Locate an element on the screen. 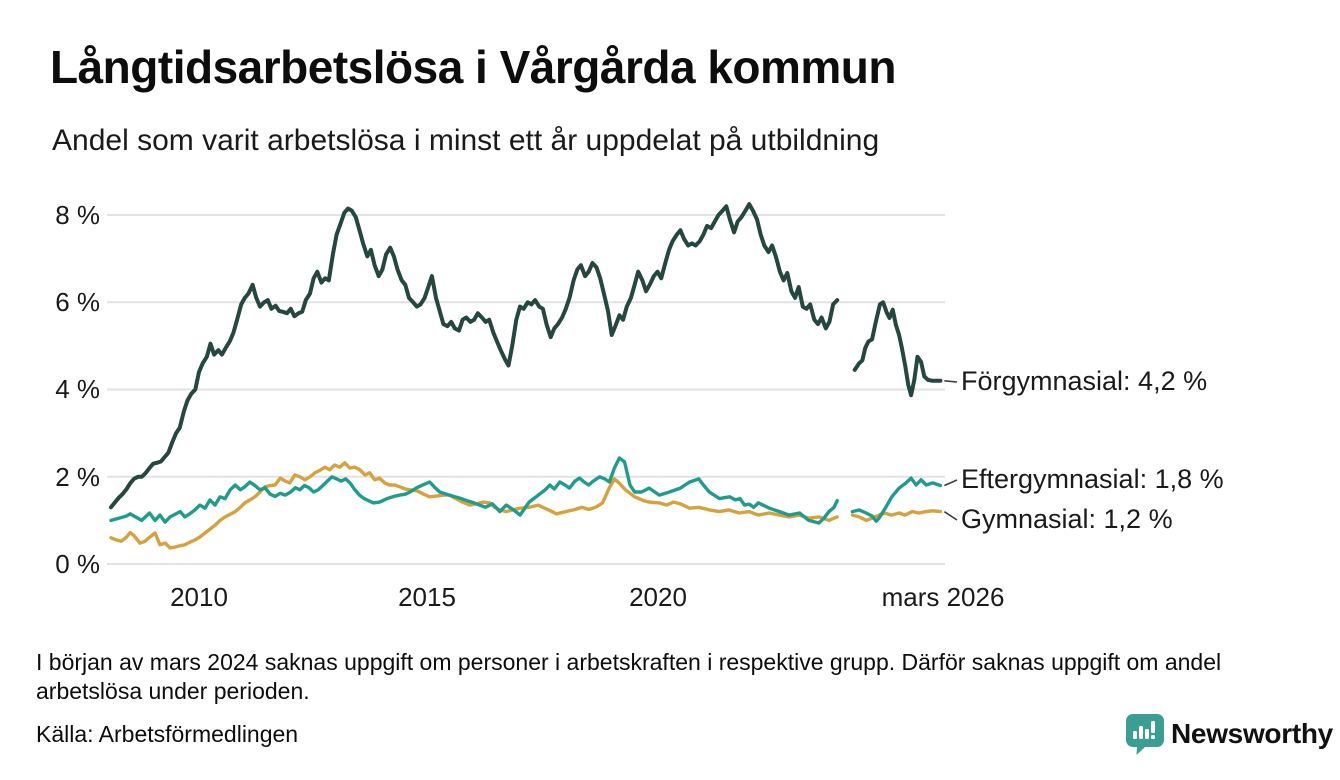  x-axis-tick-2020: 2020 is located at coordinates (658, 597).